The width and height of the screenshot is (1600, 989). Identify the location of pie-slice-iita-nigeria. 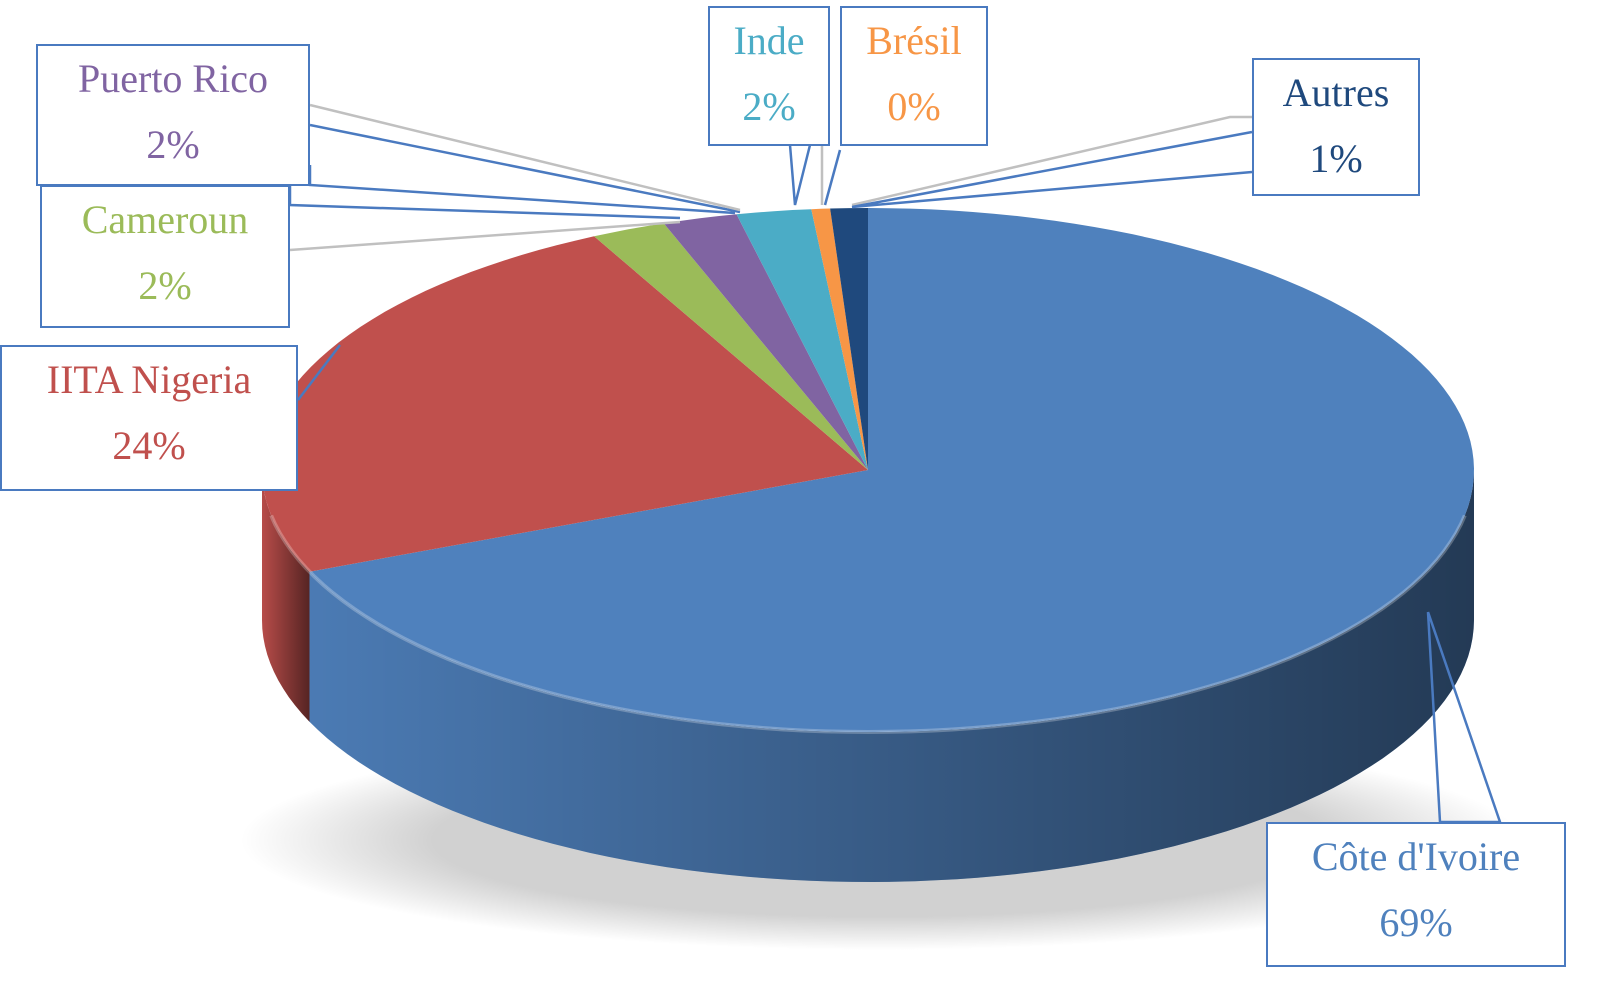
(565, 404).